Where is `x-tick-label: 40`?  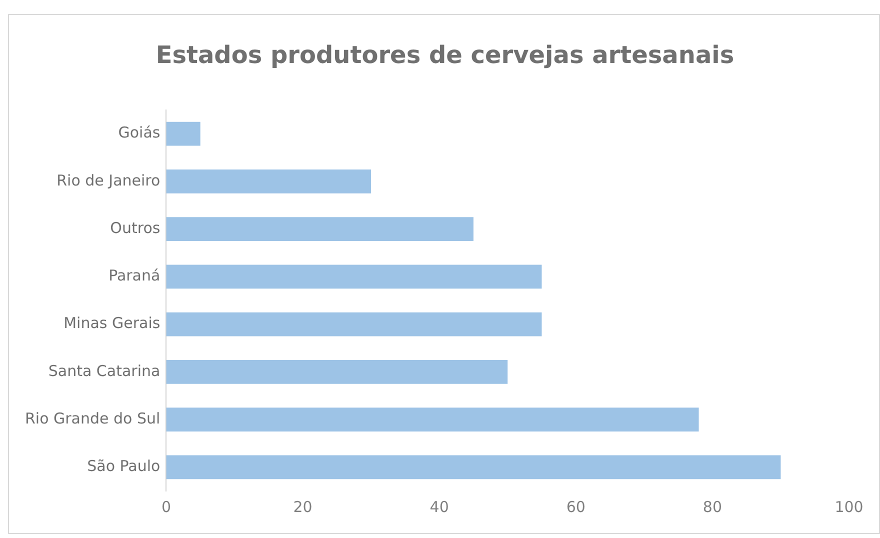
x-tick-label: 40 is located at coordinates (439, 507).